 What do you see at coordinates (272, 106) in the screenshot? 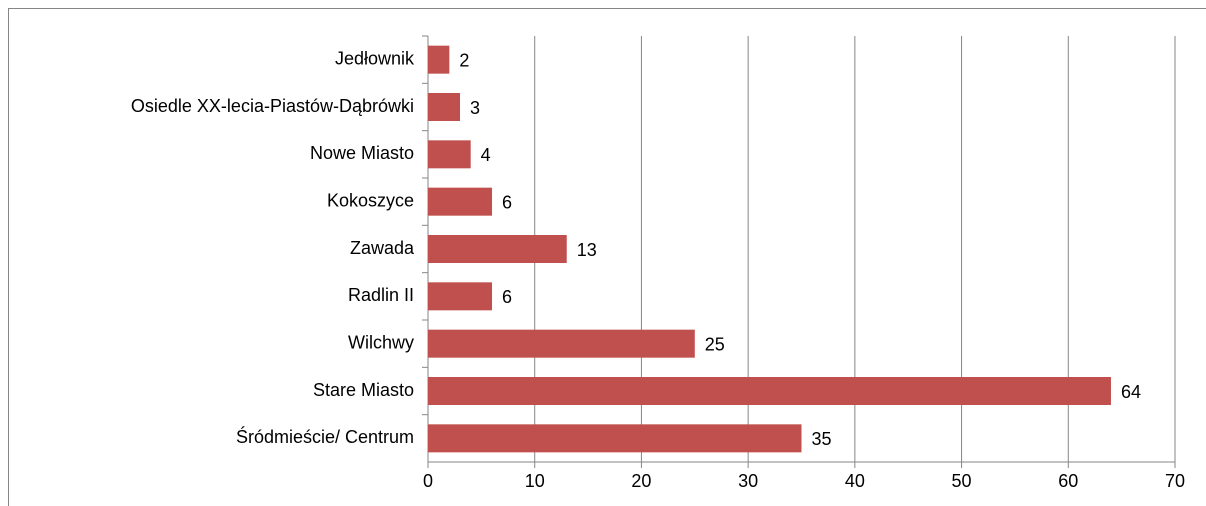
I see `y-tick-label: Osiedle XX-lecia-Piastów-Dąbrówki` at bounding box center [272, 106].